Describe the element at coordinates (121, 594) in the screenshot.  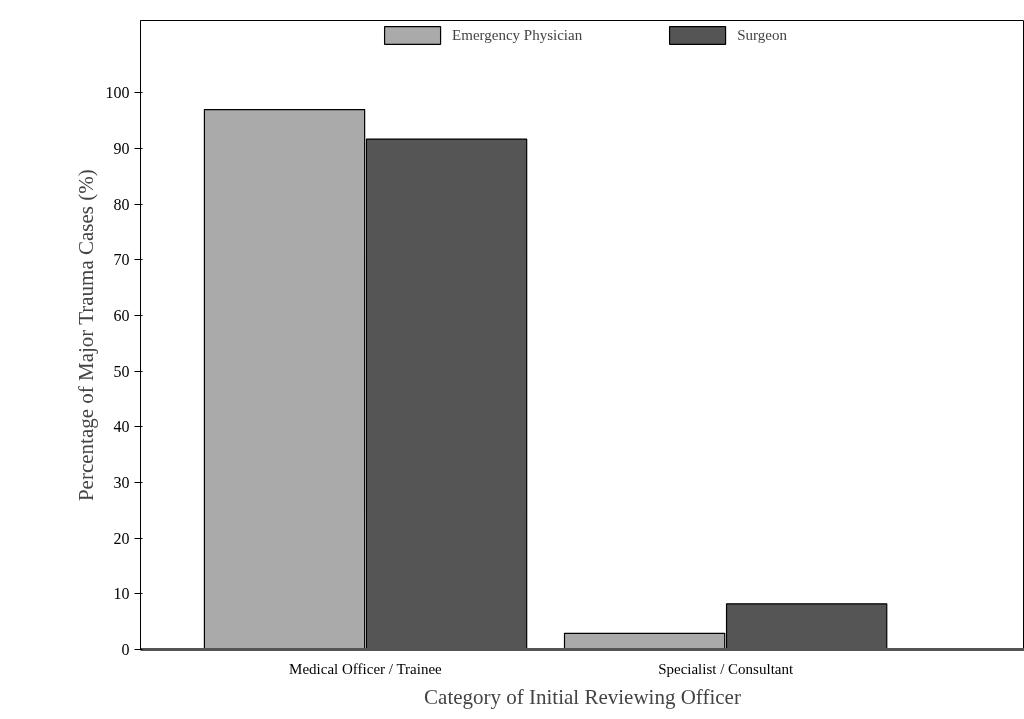
I see `y-tick-label: 10` at that location.